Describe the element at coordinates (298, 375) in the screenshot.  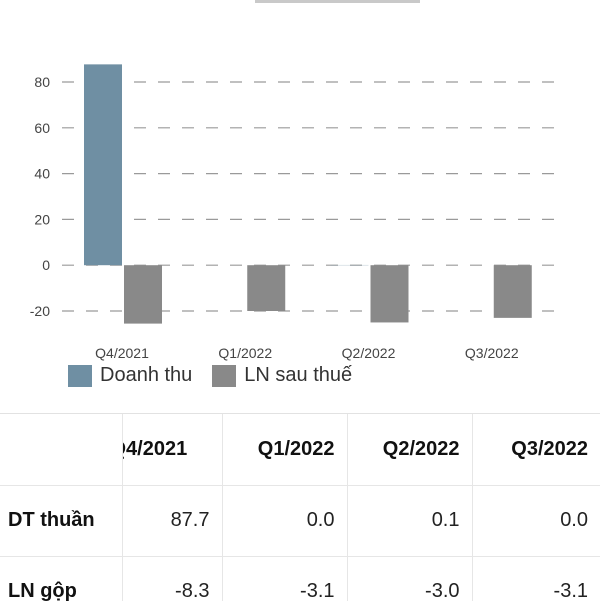
I see `legend-label-ln-sau-thue: LN sau thuế` at that location.